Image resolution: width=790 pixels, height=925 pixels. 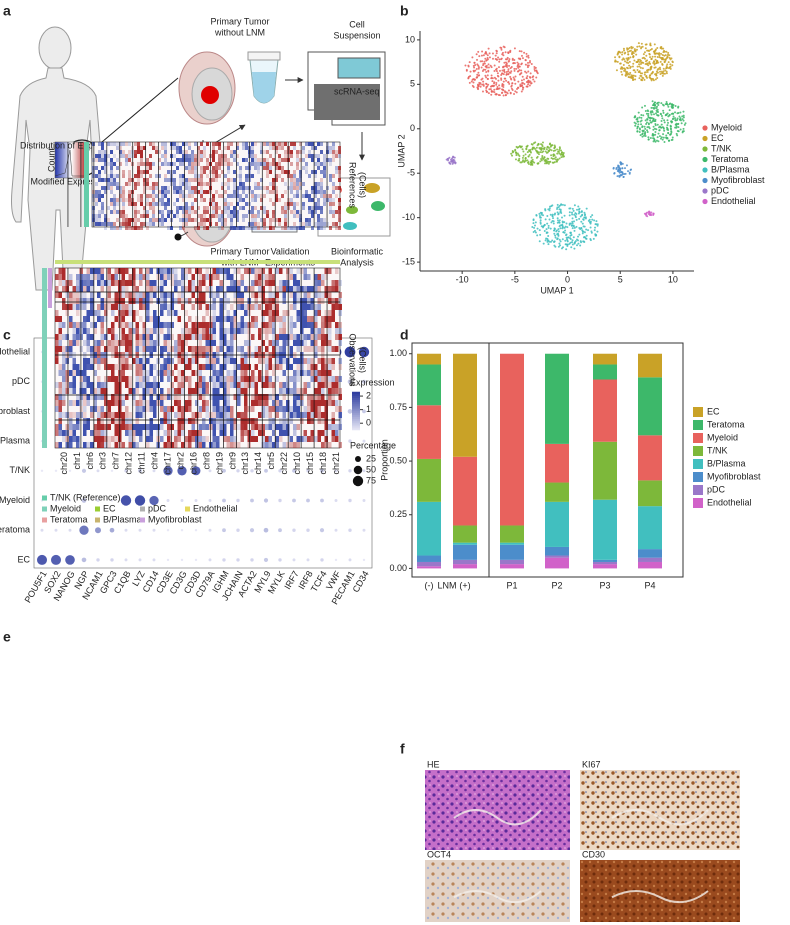 I want to click on chr-label: chr20, so click(x=64, y=463).